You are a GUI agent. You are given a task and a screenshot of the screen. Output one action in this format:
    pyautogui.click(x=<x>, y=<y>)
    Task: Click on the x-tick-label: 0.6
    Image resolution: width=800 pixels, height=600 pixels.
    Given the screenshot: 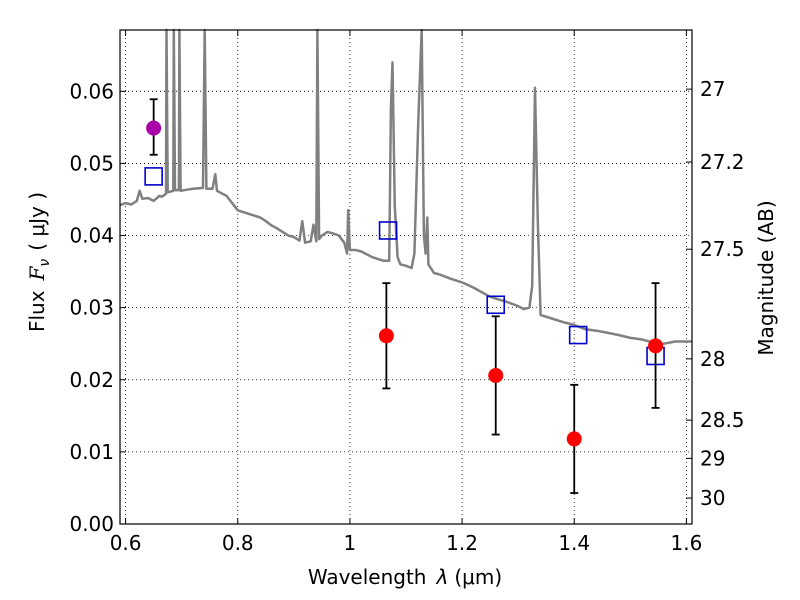 What is the action you would take?
    pyautogui.click(x=126, y=543)
    